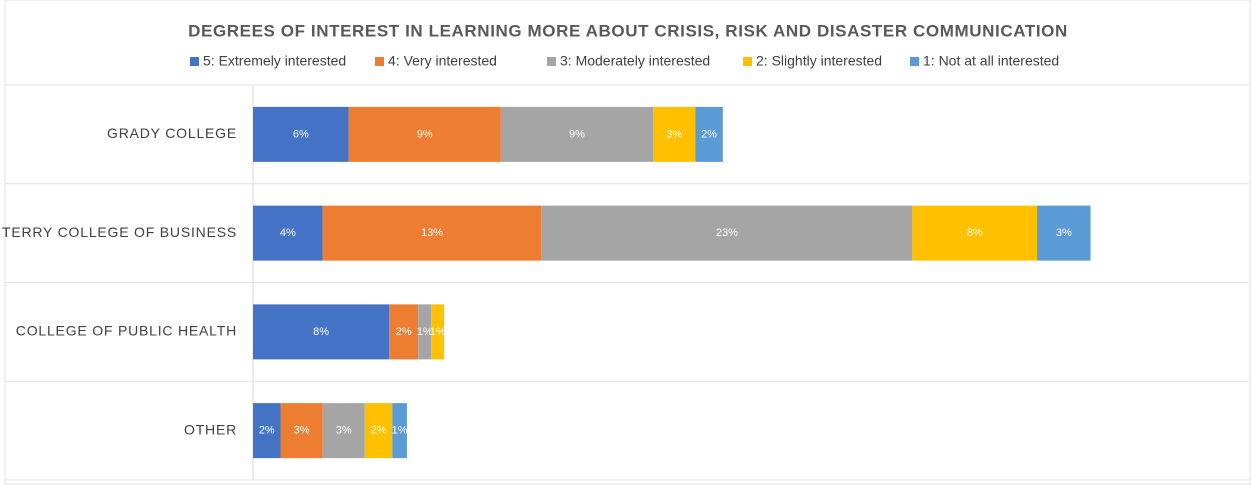 This screenshot has height=485, width=1251. I want to click on category-label: GRADY COLLEGE, so click(172, 133).